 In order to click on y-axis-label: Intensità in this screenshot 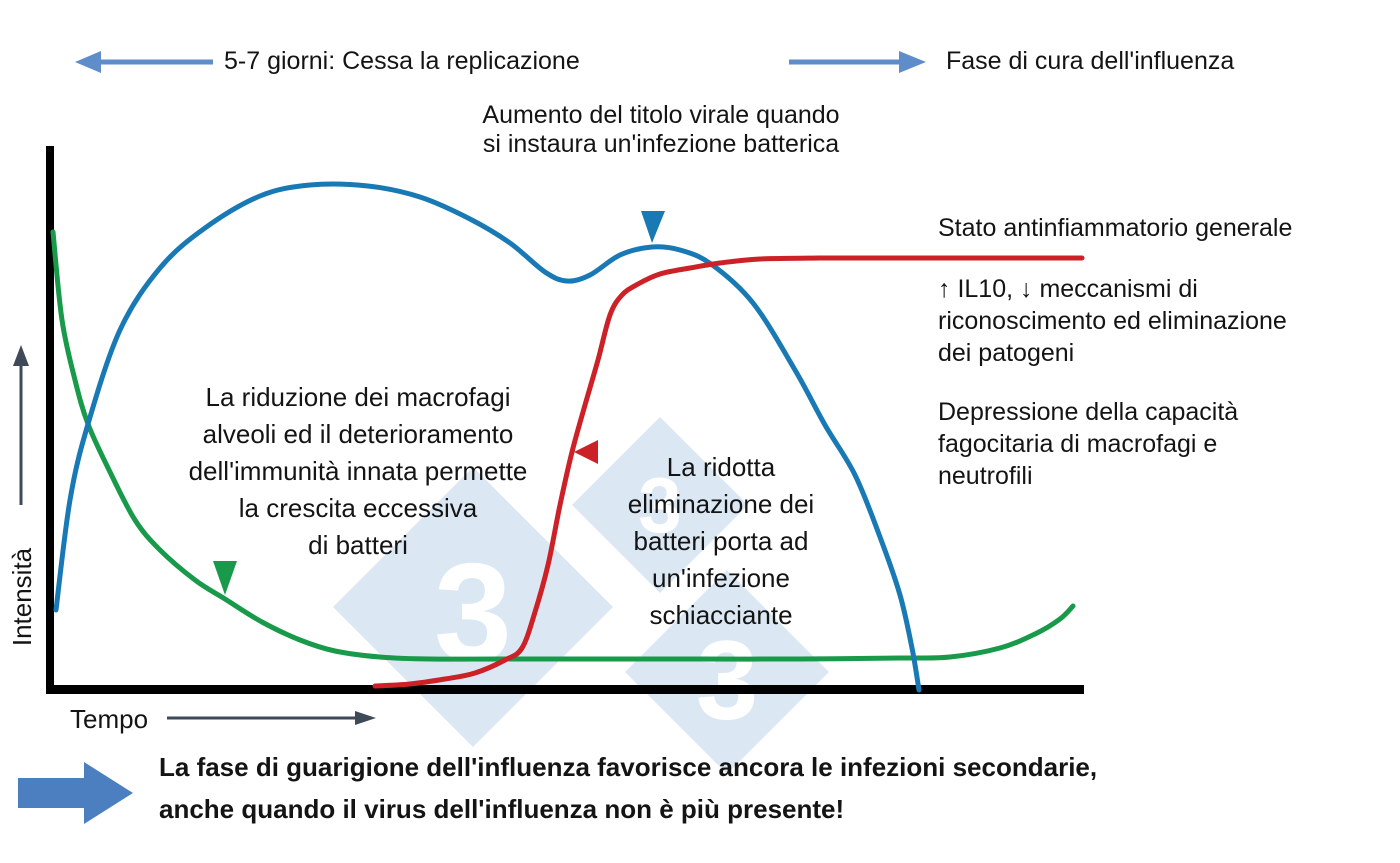, I will do `click(22, 597)`.